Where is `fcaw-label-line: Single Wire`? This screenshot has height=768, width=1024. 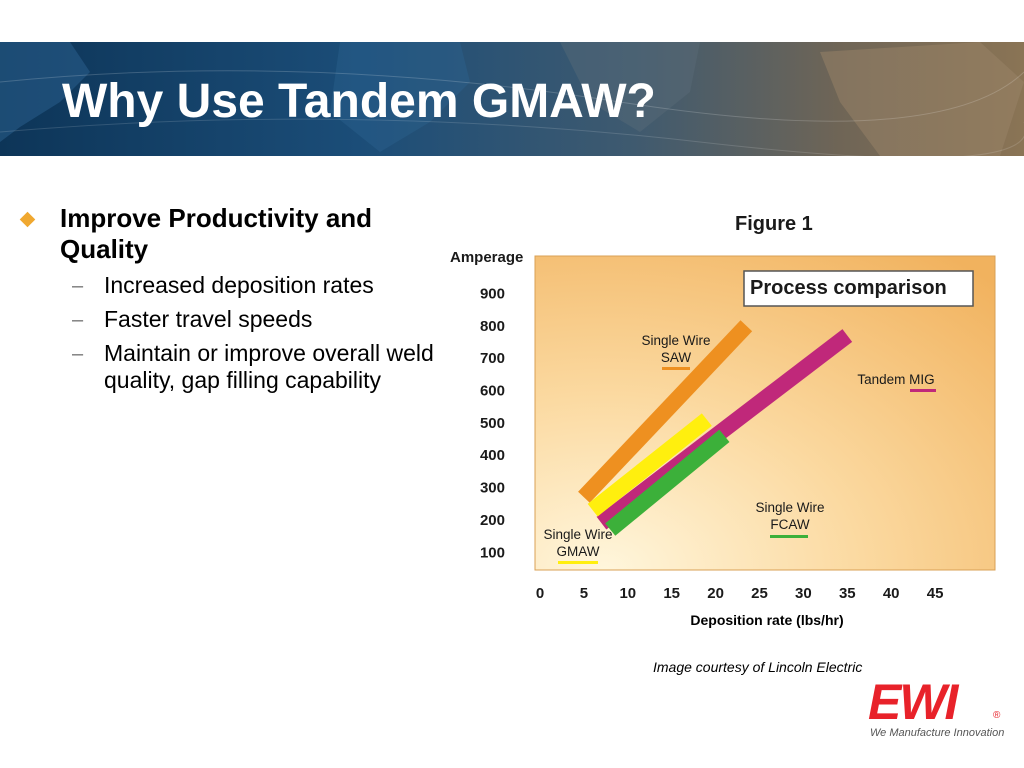 fcaw-label-line: Single Wire is located at coordinates (789, 507).